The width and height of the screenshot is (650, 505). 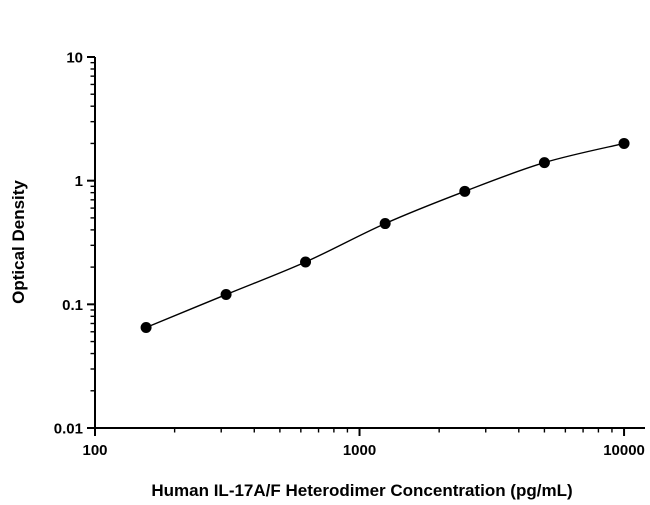 What do you see at coordinates (74, 58) in the screenshot?
I see `y-tick-label: 10` at bounding box center [74, 58].